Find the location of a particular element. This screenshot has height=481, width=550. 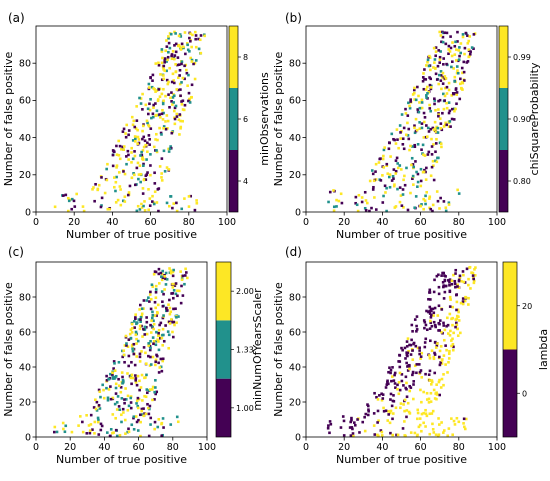

y-tick-label: 80 is located at coordinates (295, 297).